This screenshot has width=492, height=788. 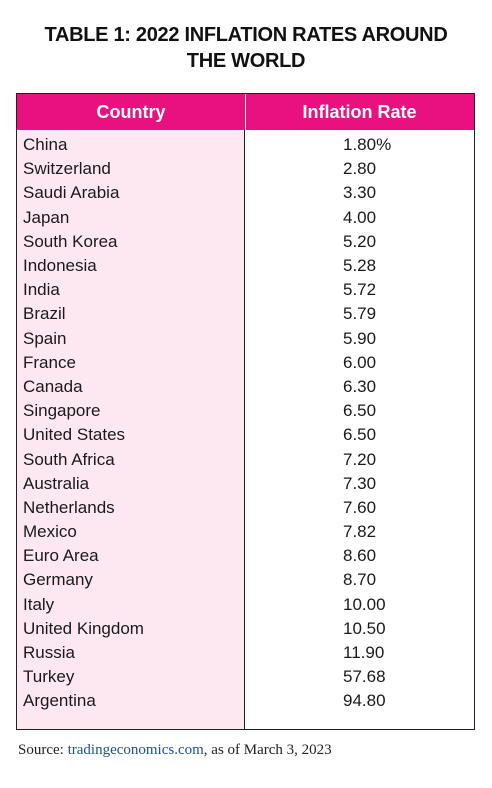 I want to click on cell-country: Saudi Arabia, so click(x=71, y=193).